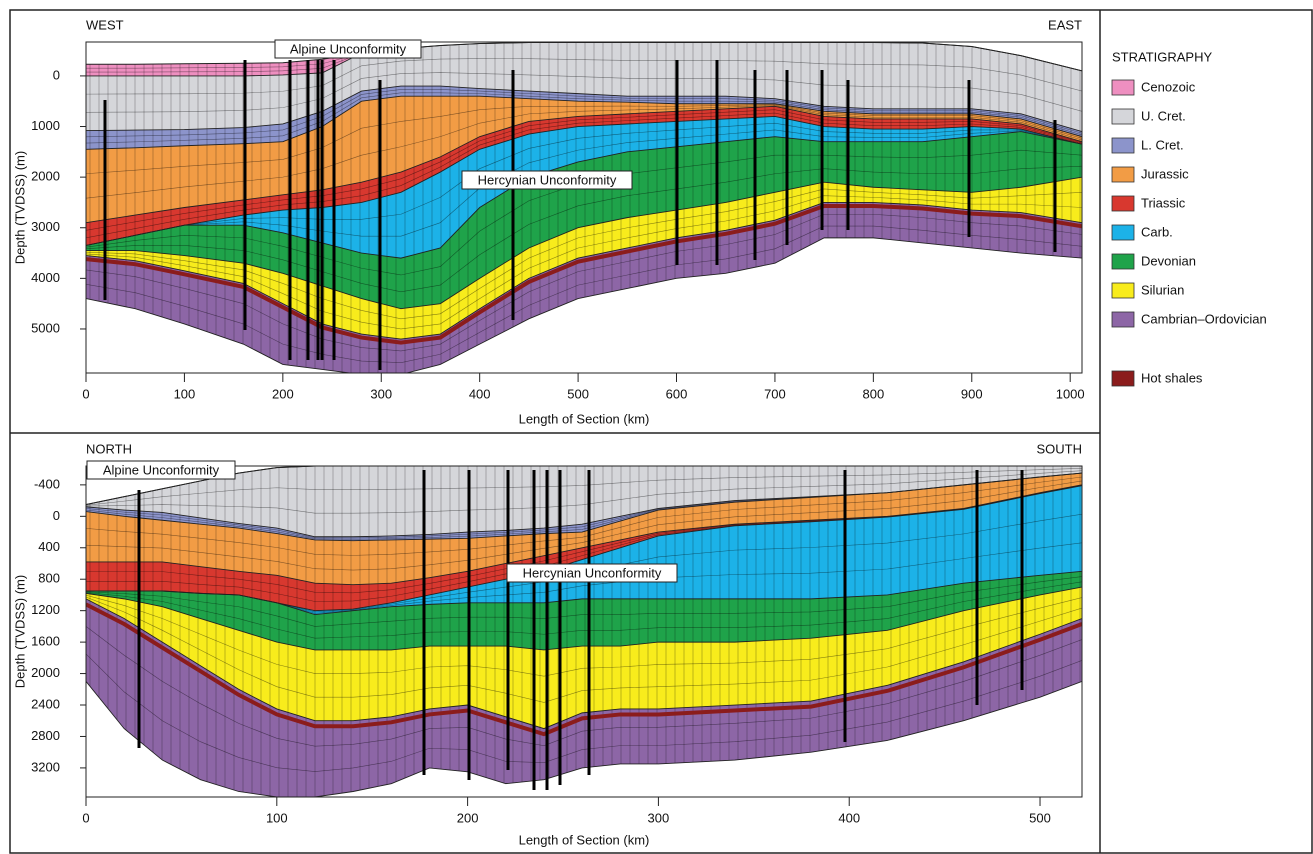 The width and height of the screenshot is (1313, 854). Describe the element at coordinates (1165, 173) in the screenshot. I see `legend-label: Jurassic` at that location.